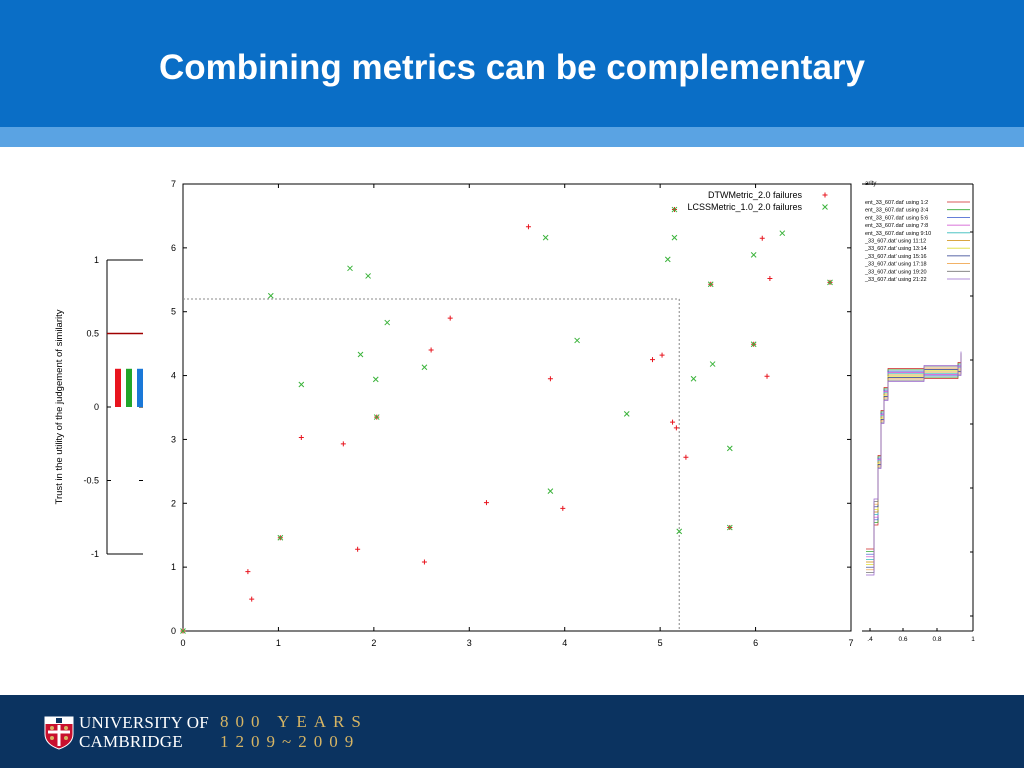 This screenshot has height=768, width=1024. What do you see at coordinates (91, 481) in the screenshot?
I see `bar-y-tick-label: -0.5` at bounding box center [91, 481].